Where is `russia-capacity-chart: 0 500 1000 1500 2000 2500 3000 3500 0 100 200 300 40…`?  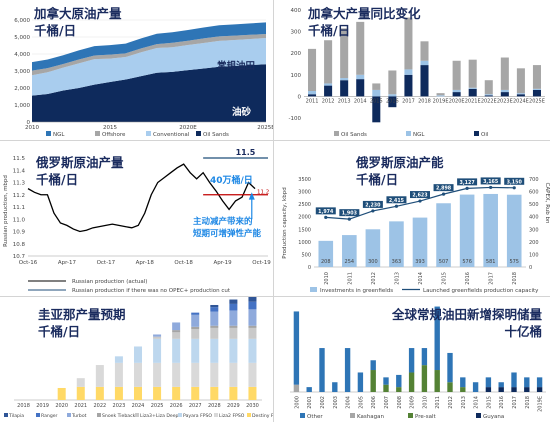 russia-capacity-chart: 0 500 1000 1500 2000 2500 3000 3500 0 100 200 300 40… is located at coordinates (416, 235).